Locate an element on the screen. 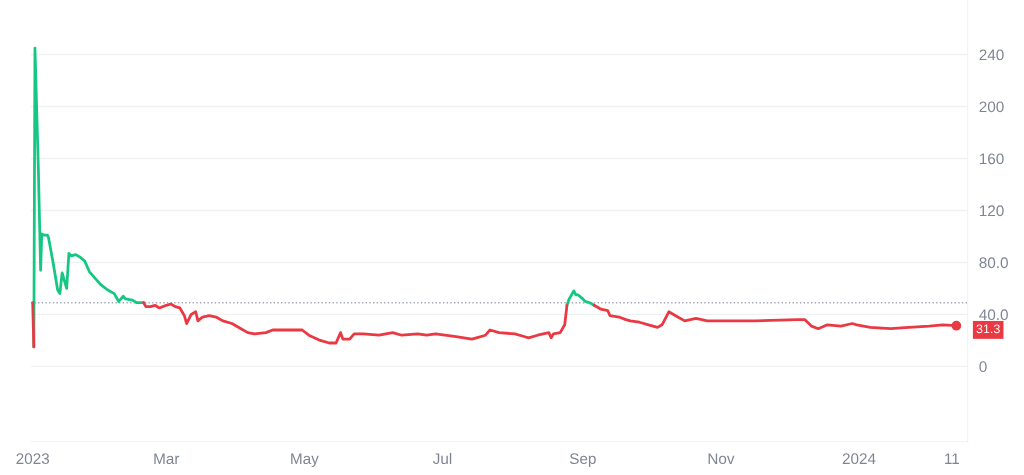 This screenshot has height=475, width=1024. x-tick-label: Nov is located at coordinates (721, 459).